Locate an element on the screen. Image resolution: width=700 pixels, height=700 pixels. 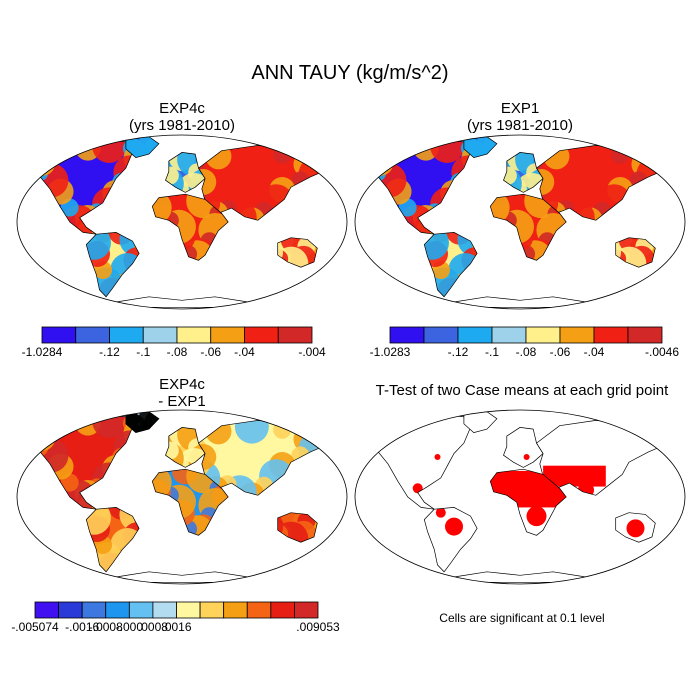
colorbar-tick-label: -.005074 is located at coordinates (35, 627).